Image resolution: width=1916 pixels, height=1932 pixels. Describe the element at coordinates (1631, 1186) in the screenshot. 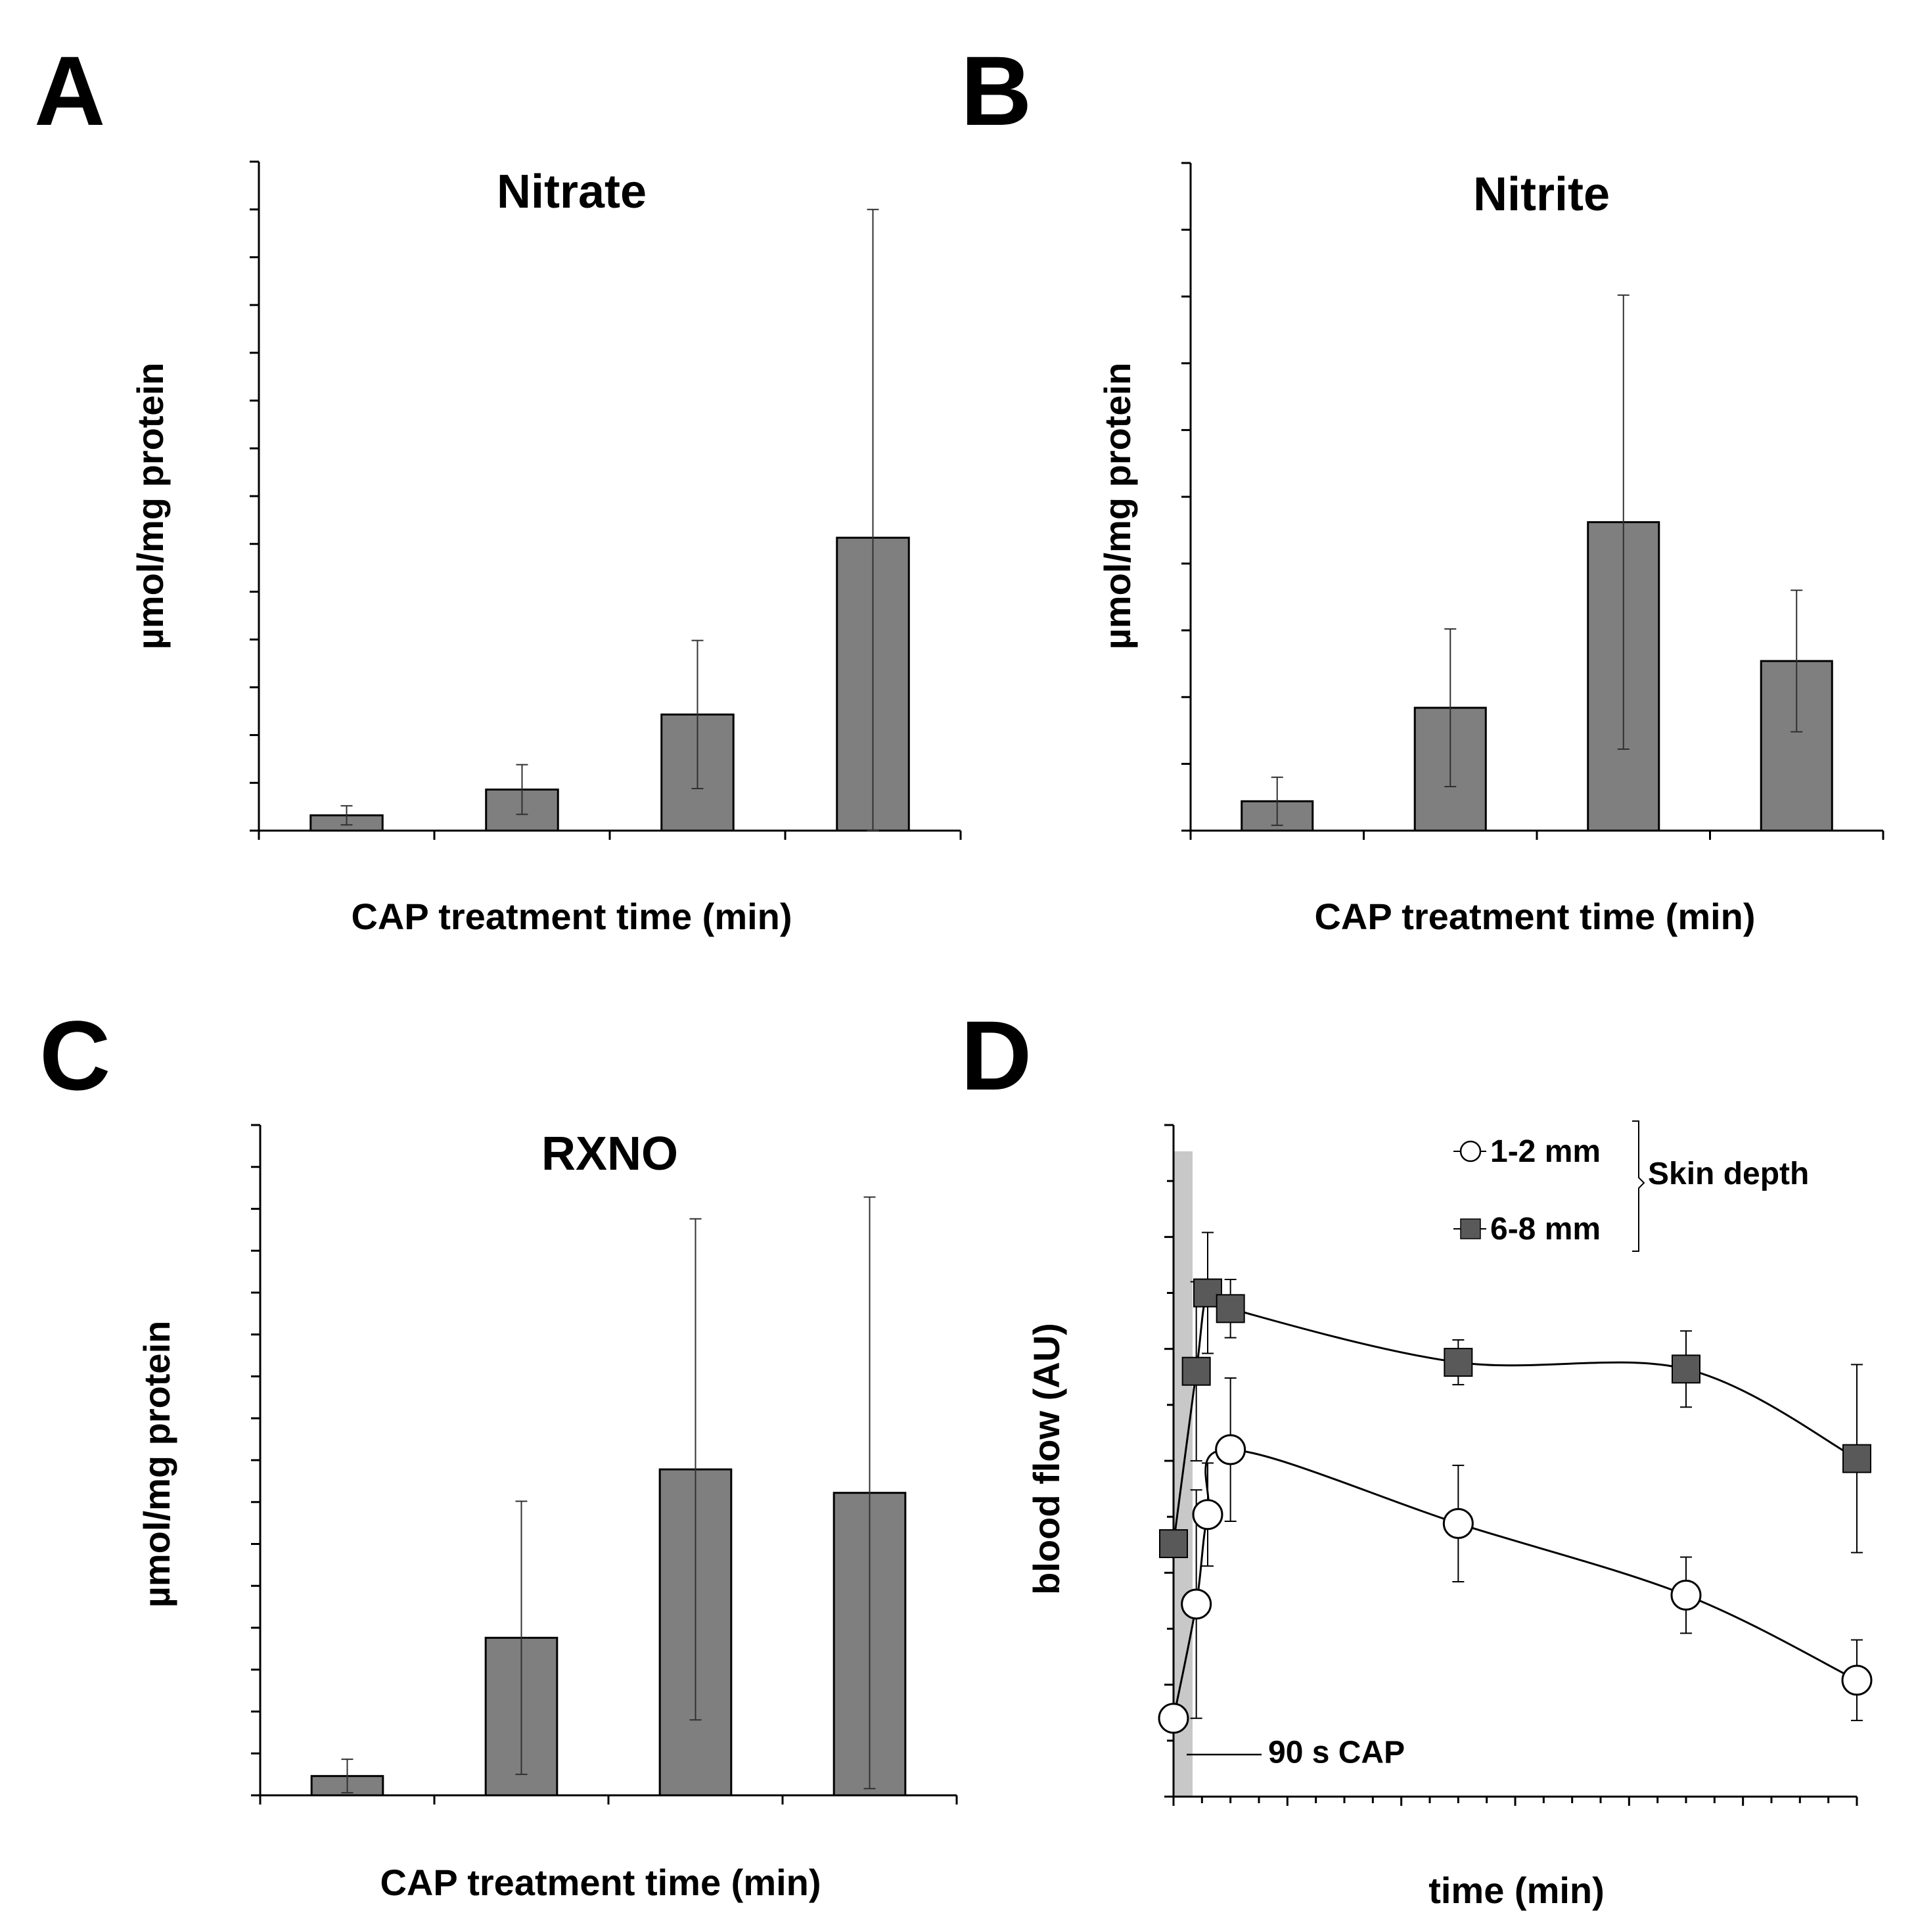

I see `chart-d-legend: 1-2 mm 6-8 mm Skin depth` at that location.